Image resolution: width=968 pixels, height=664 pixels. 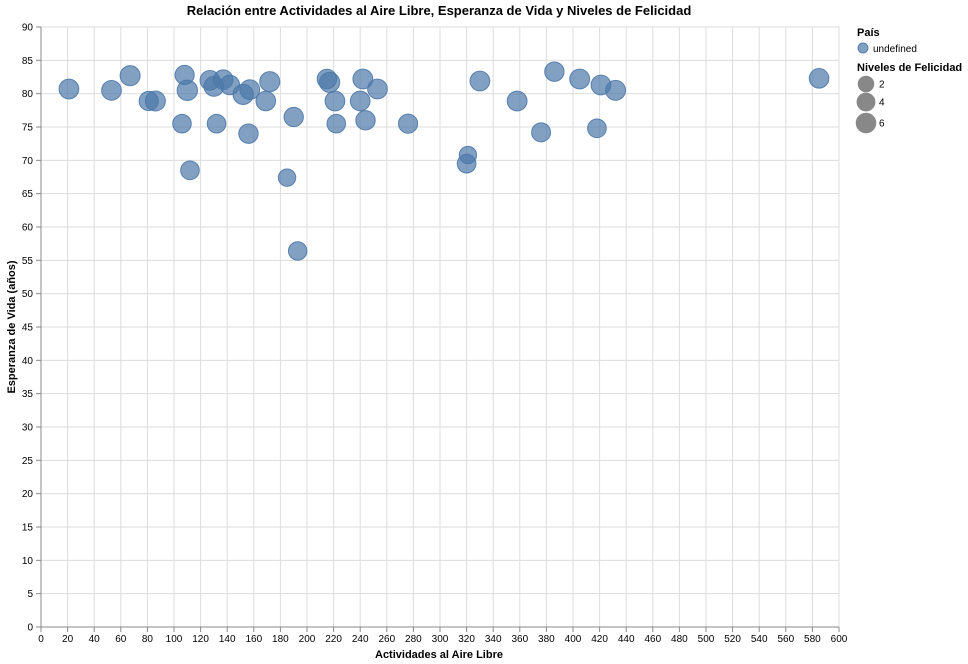 What do you see at coordinates (41, 639) in the screenshot?
I see `x-tick-label: 0` at bounding box center [41, 639].